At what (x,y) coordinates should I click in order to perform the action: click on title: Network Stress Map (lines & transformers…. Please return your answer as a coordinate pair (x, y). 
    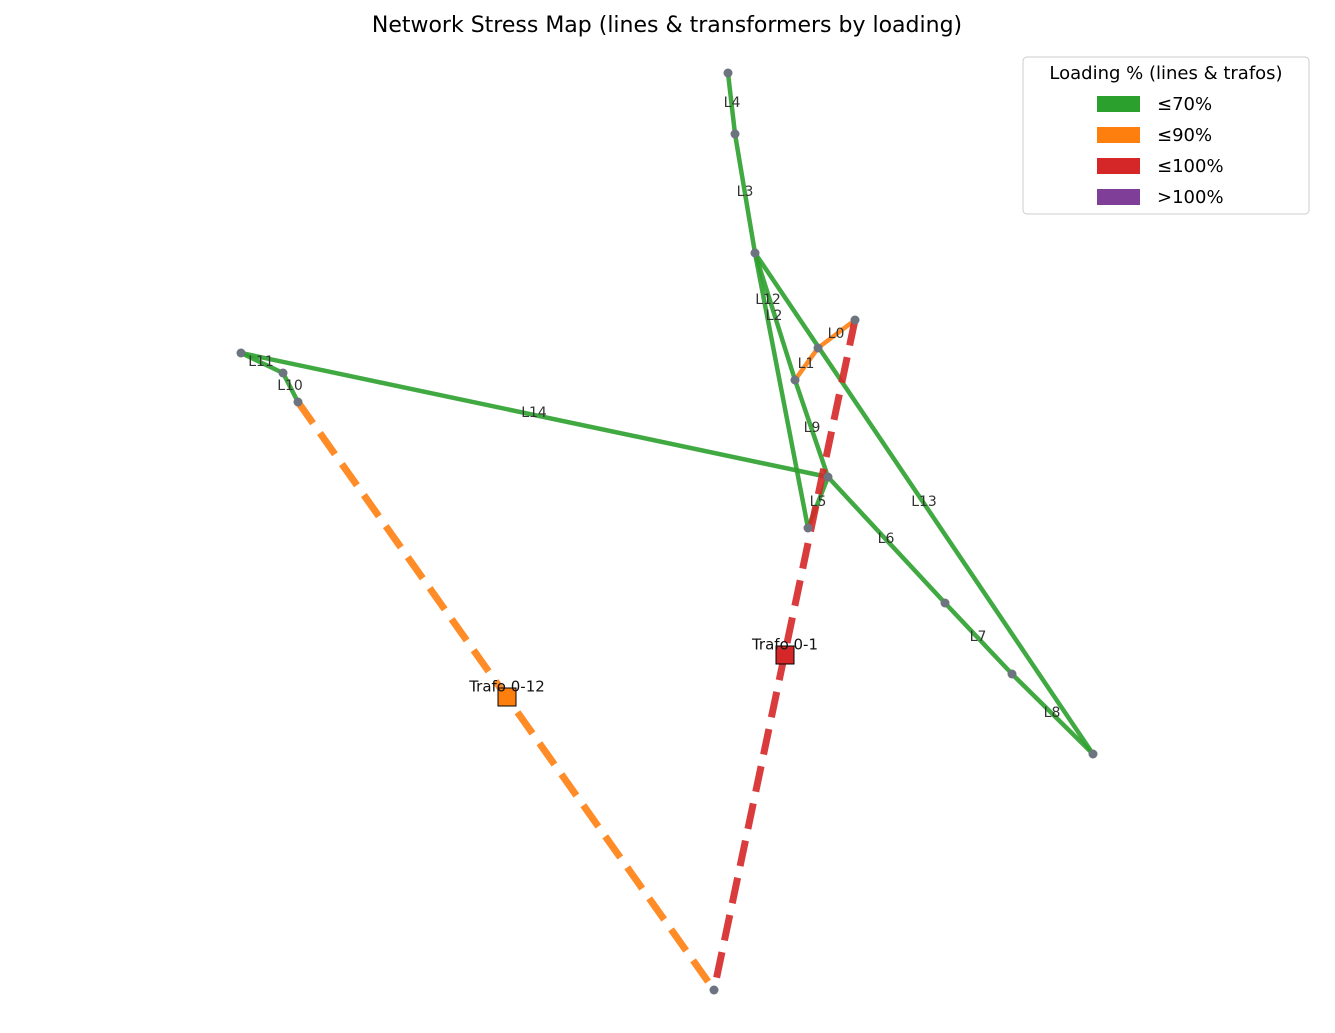
    Looking at the image, I should click on (667, 25).